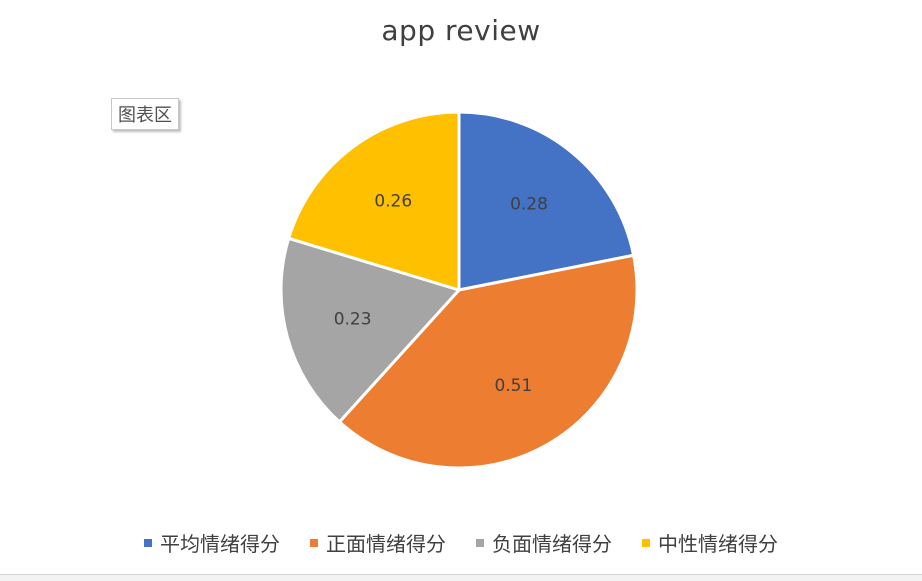  I want to click on legend-swatch-positive, so click(314, 543).